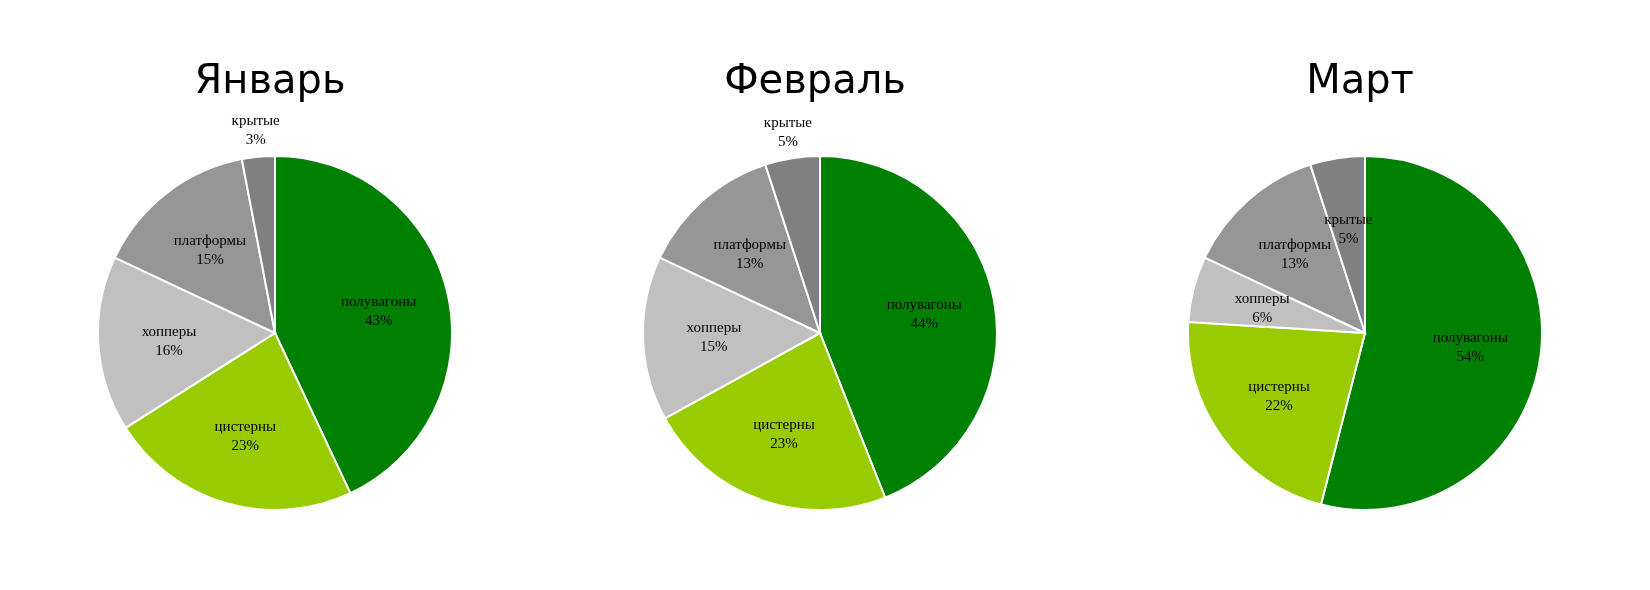  Describe the element at coordinates (378, 319) in the screenshot. I see `data-label: 43%` at that location.